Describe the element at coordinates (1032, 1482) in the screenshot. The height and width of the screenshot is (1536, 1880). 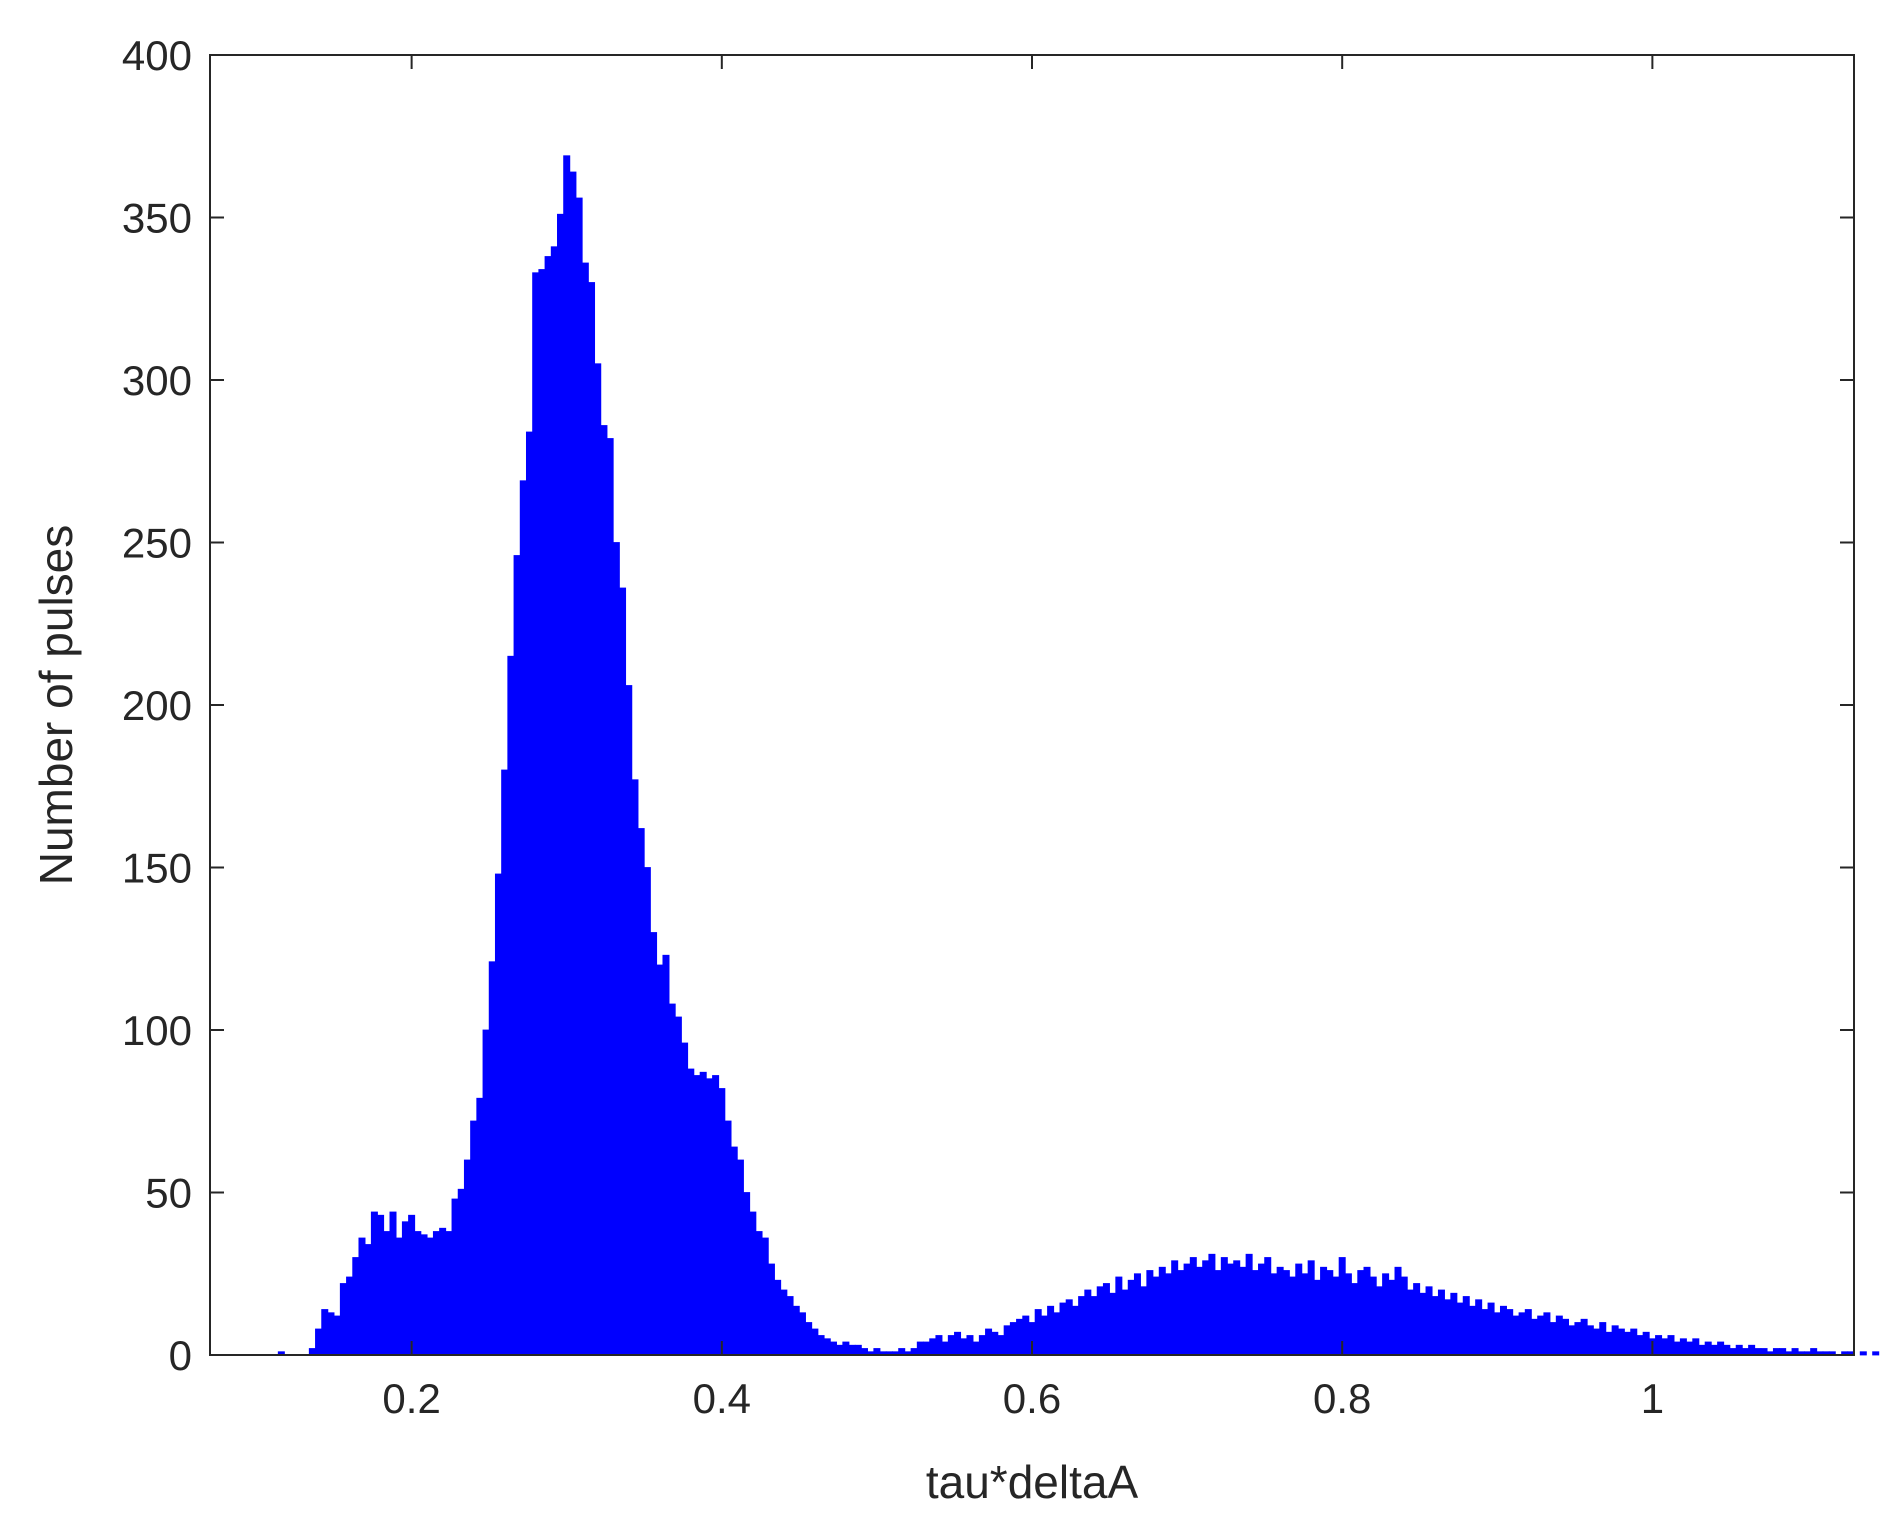
I see `x-axis-label: tau*deltaA` at that location.